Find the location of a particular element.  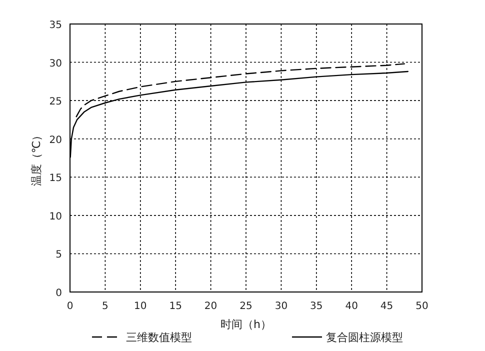

y-tick-label: 0 is located at coordinates (59, 293).